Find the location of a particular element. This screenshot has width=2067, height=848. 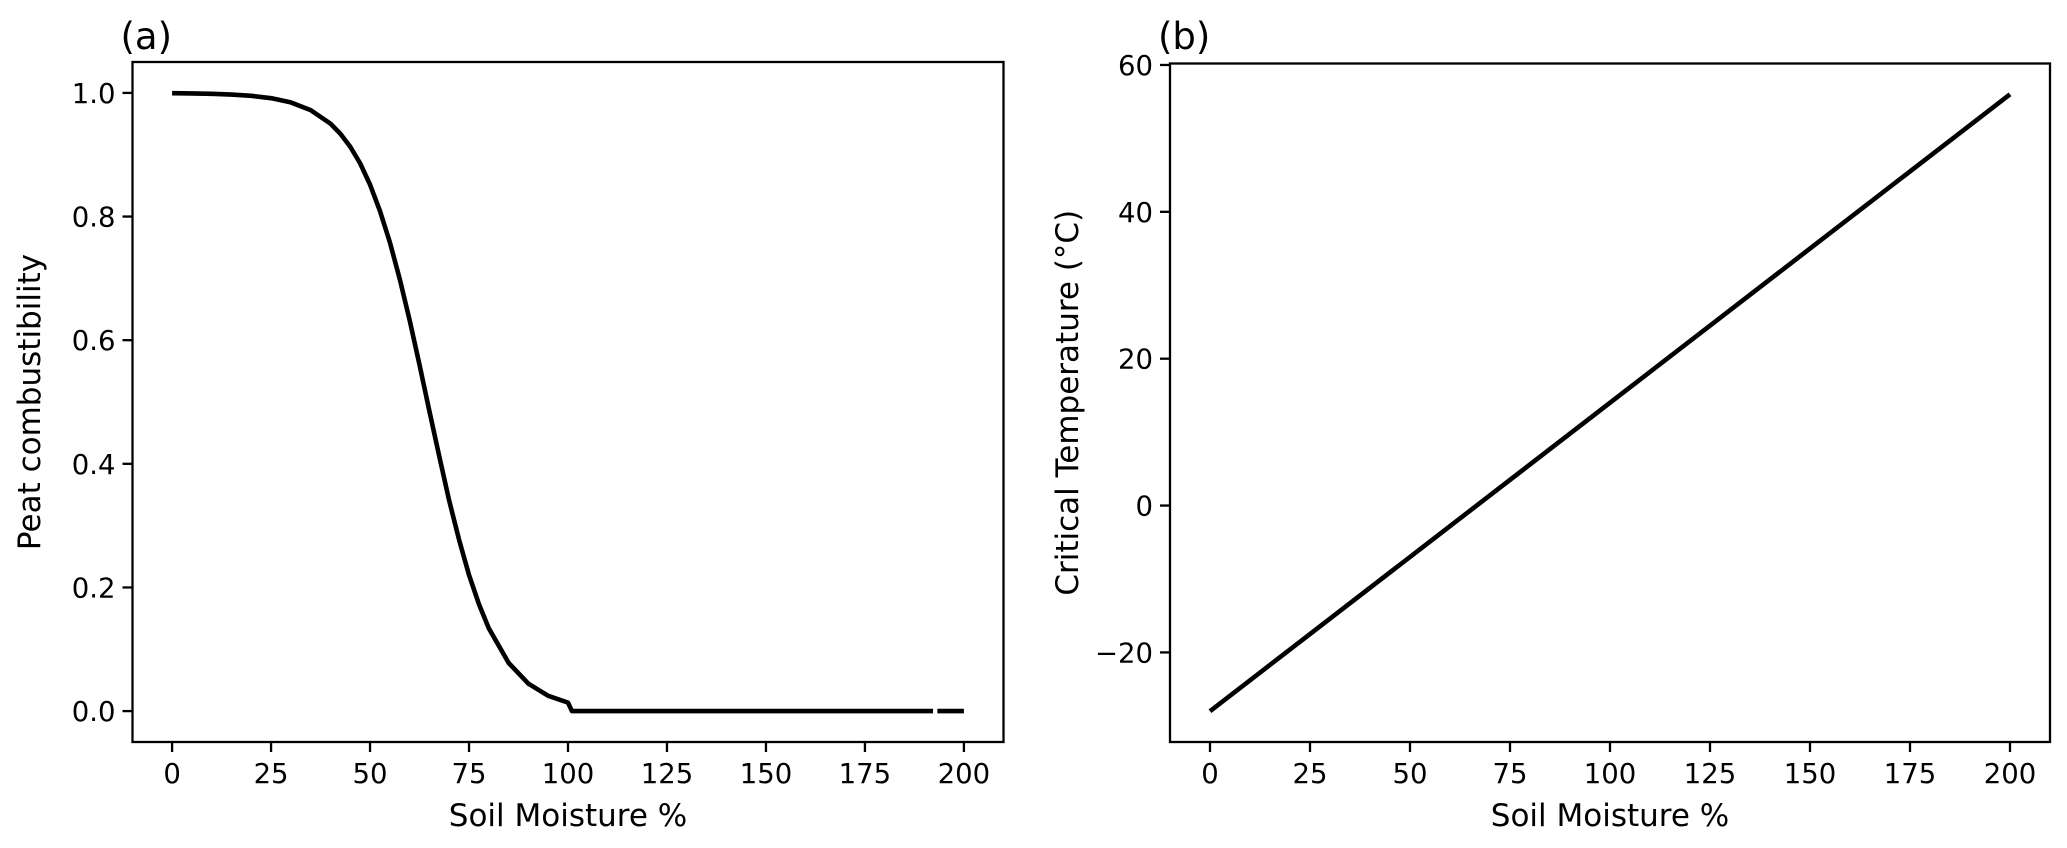

panel-b-ylabel: Critical Temperature (°C) is located at coordinates (1068, 403).